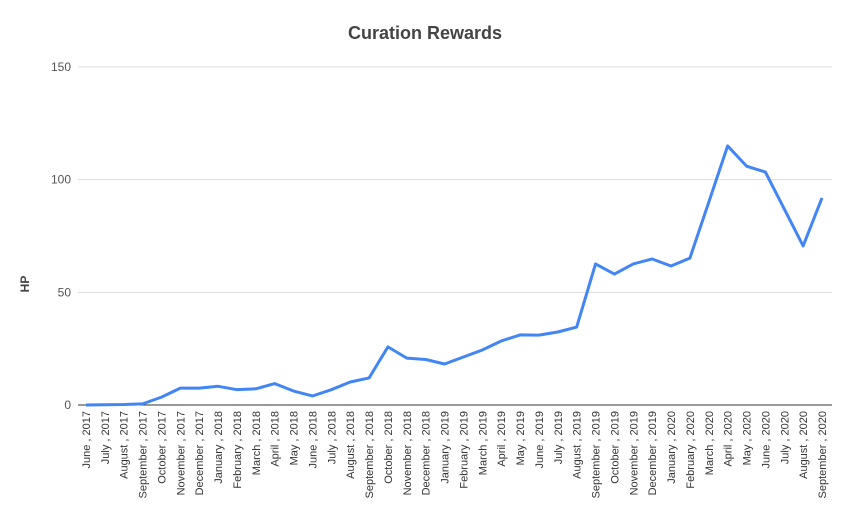 The image size is (851, 525). What do you see at coordinates (351, 445) in the screenshot?
I see `x-tick-label: August , 2018` at bounding box center [351, 445].